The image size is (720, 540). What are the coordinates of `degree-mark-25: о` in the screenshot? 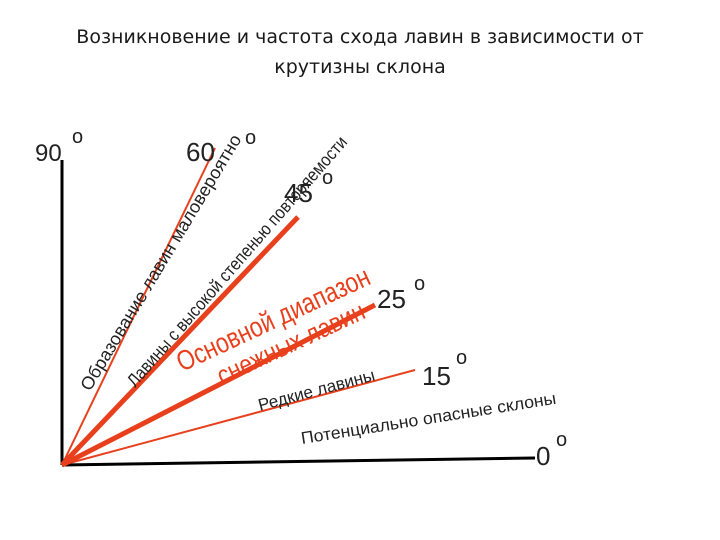 It's located at (419, 284).